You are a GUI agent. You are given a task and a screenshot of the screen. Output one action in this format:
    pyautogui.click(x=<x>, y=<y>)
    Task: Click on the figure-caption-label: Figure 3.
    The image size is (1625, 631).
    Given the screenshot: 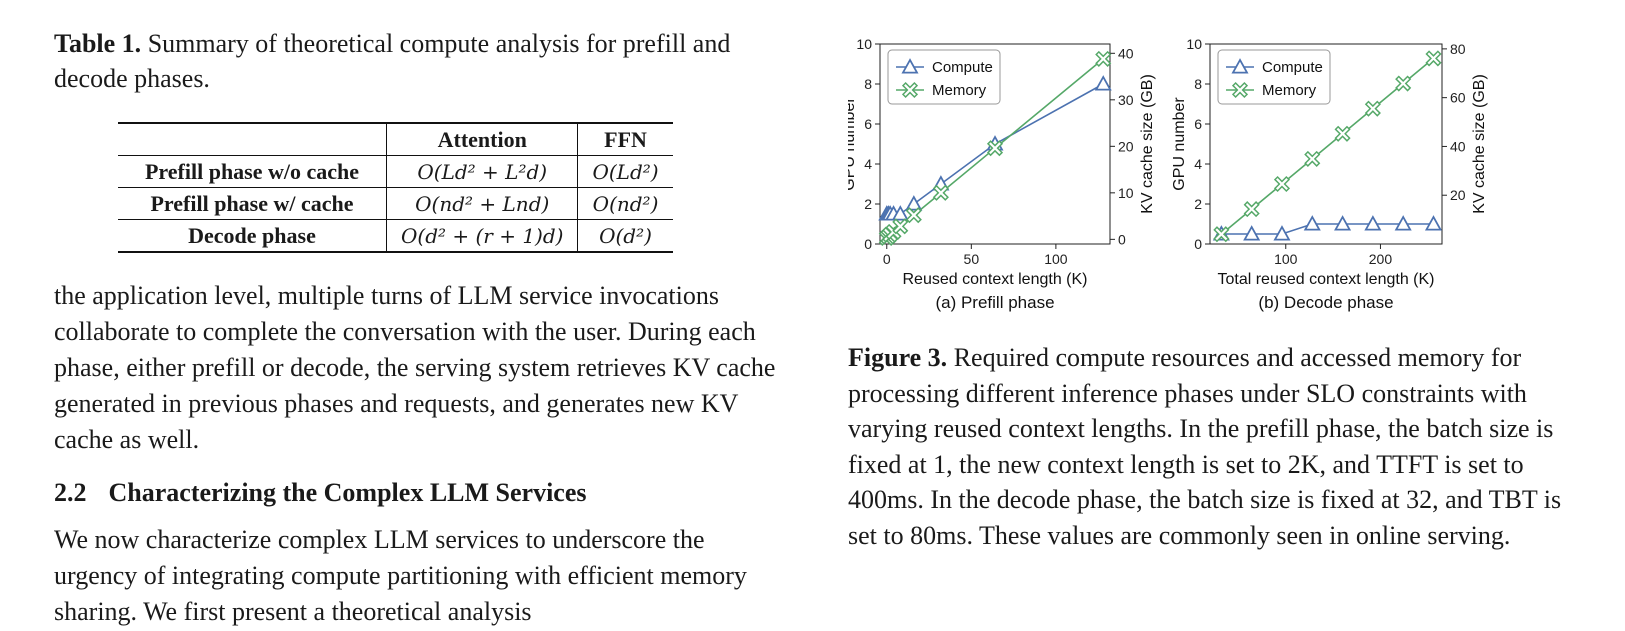 What is the action you would take?
    pyautogui.click(x=898, y=357)
    